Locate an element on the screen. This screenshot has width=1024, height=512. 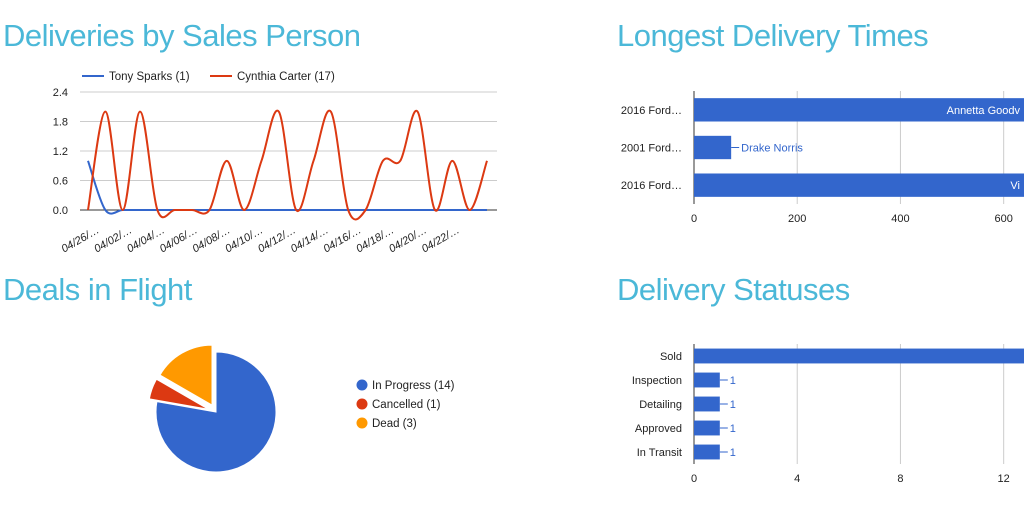
category-label: Inspection is located at coordinates (657, 381).